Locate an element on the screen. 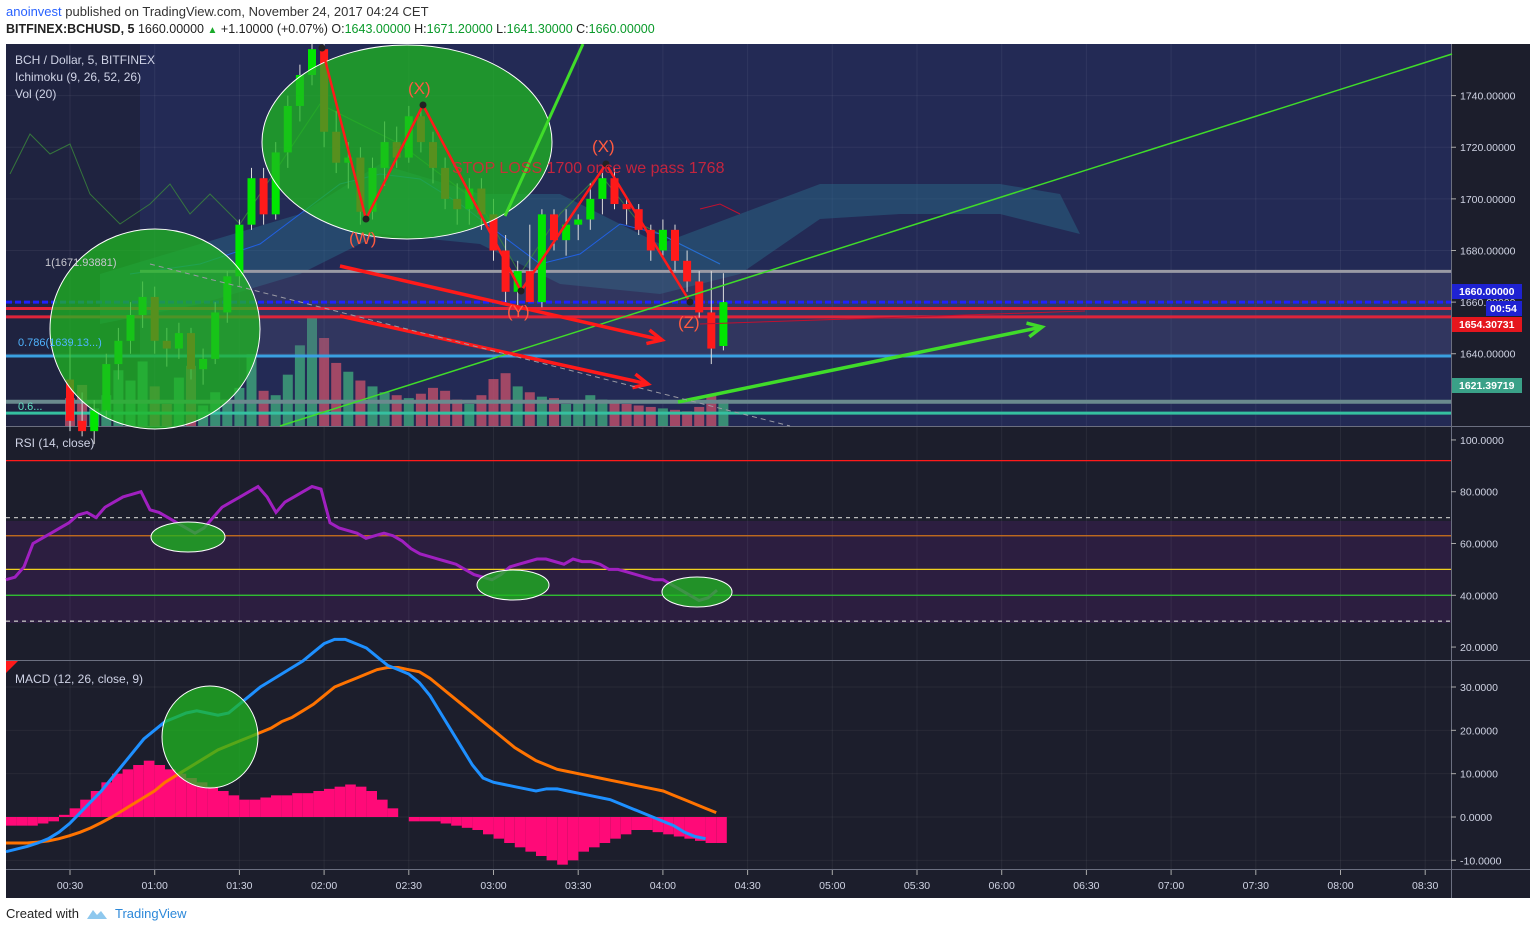  macd-tick-label: 10.0000 is located at coordinates (1479, 775).